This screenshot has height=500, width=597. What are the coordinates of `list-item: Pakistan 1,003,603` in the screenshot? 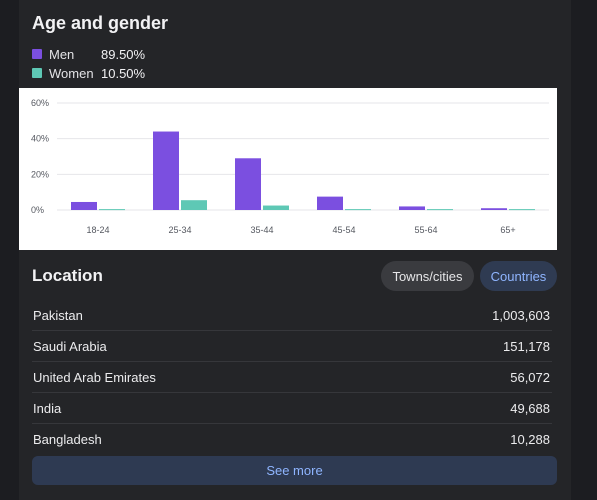 It's located at (292, 315).